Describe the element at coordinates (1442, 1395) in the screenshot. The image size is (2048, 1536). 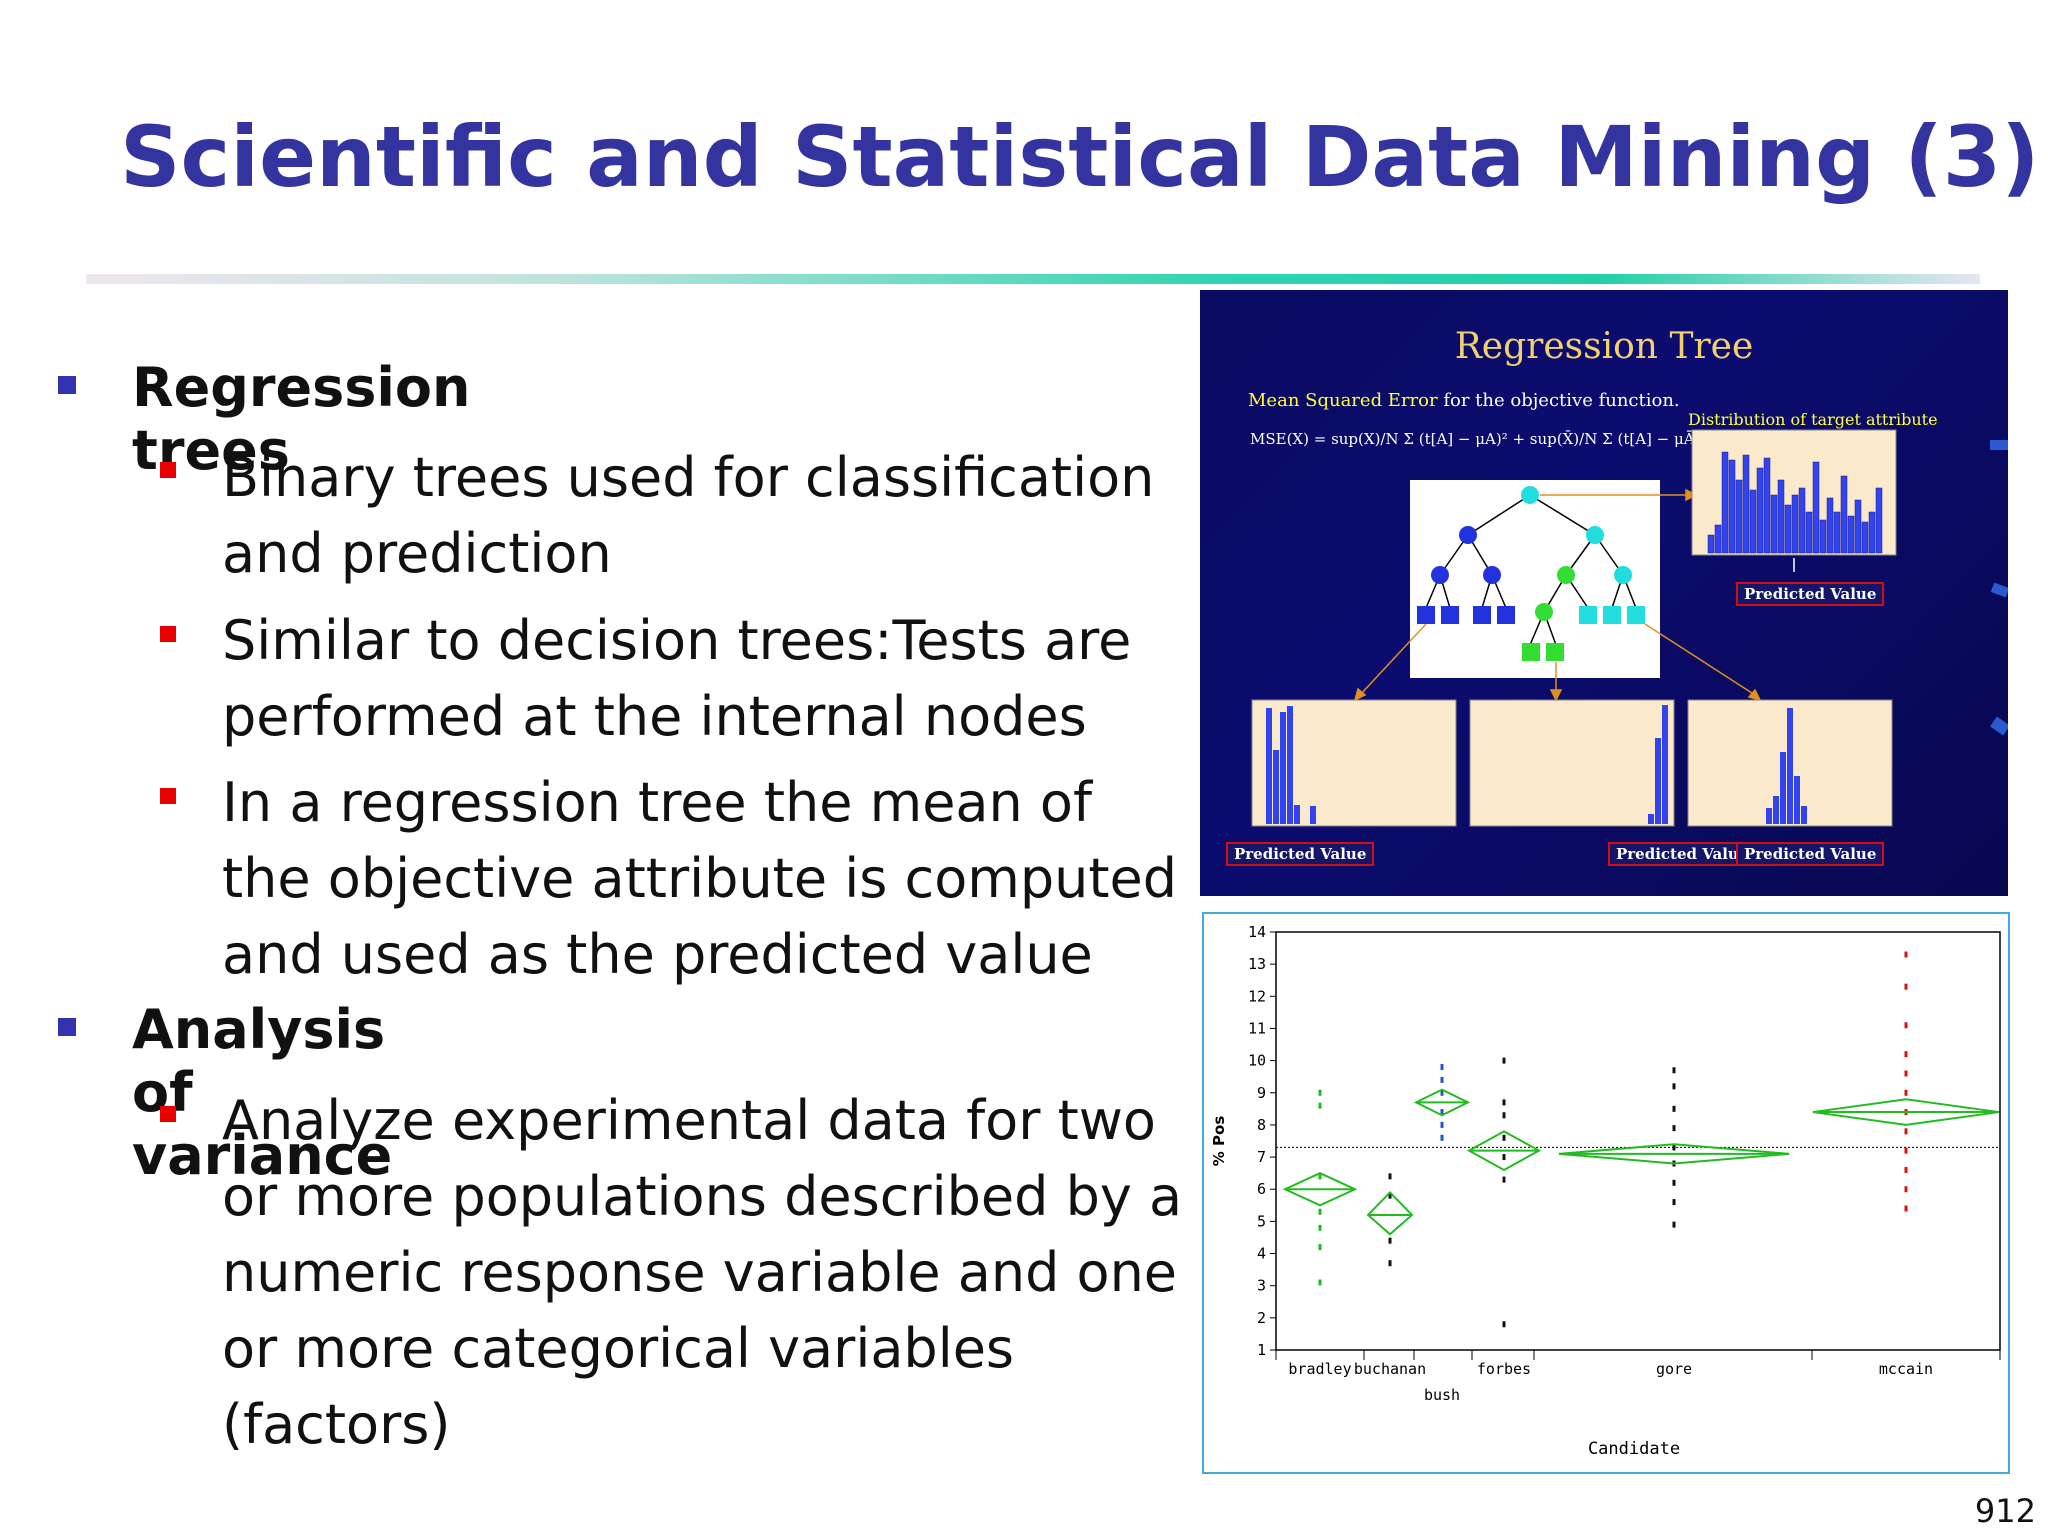
I see `x-tick-label: bush` at that location.